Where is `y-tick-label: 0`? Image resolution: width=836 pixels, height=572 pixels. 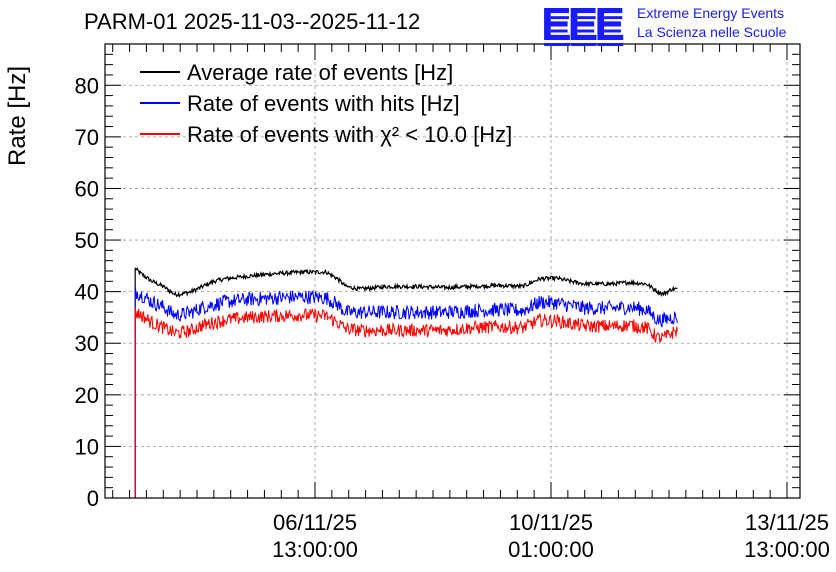
y-tick-label: 0 is located at coordinates (93, 498).